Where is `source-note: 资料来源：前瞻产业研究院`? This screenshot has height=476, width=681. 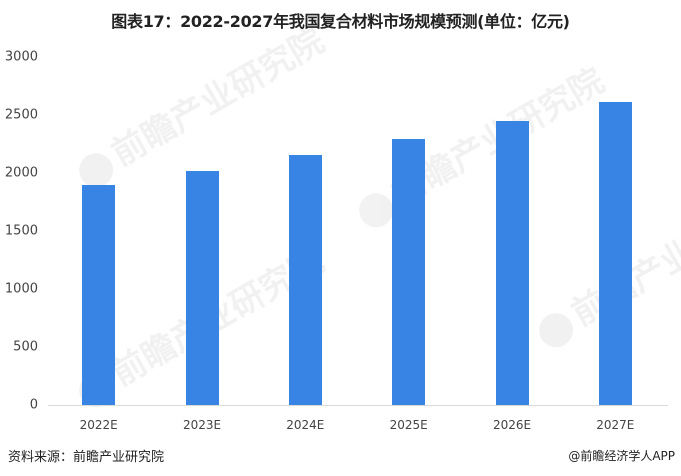 source-note: 资料来源：前瞻产业研究院 is located at coordinates (86, 457).